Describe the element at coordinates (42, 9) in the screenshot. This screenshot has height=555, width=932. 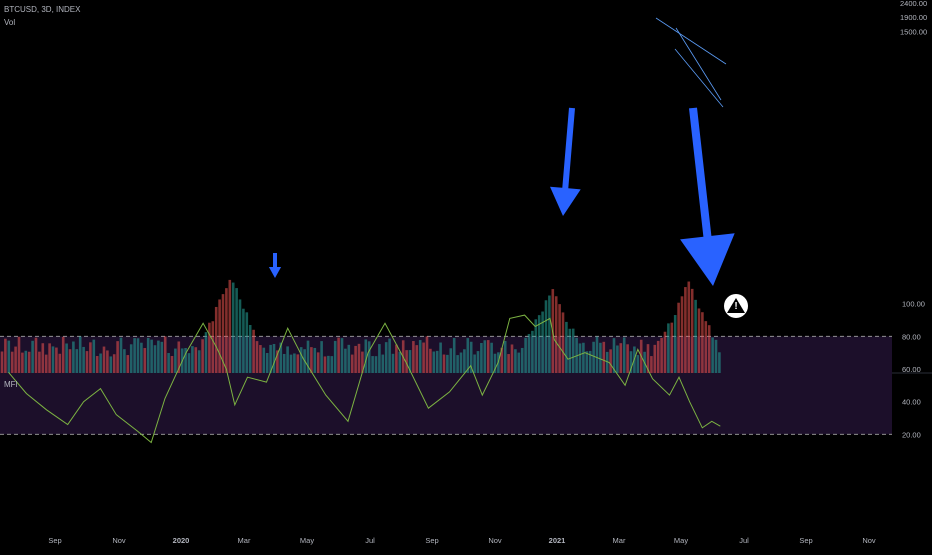
I see `chart-symbol-title: BTCUSD, 3D, INDEX` at that location.